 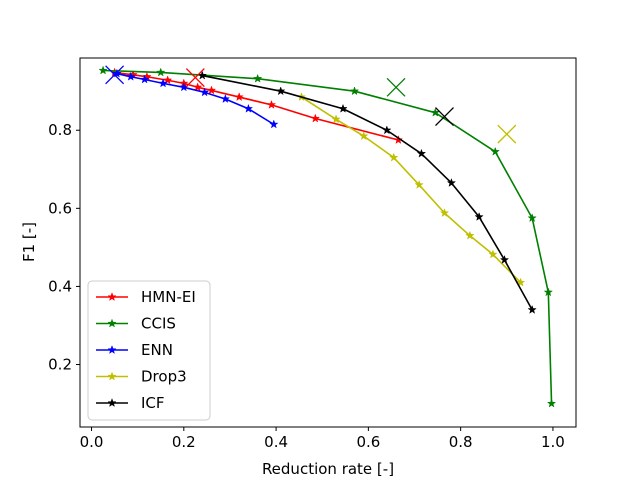 I want to click on x-axis: 0.0 0.2 0.4 0.6 0.8 1.0, so click(x=322, y=439).